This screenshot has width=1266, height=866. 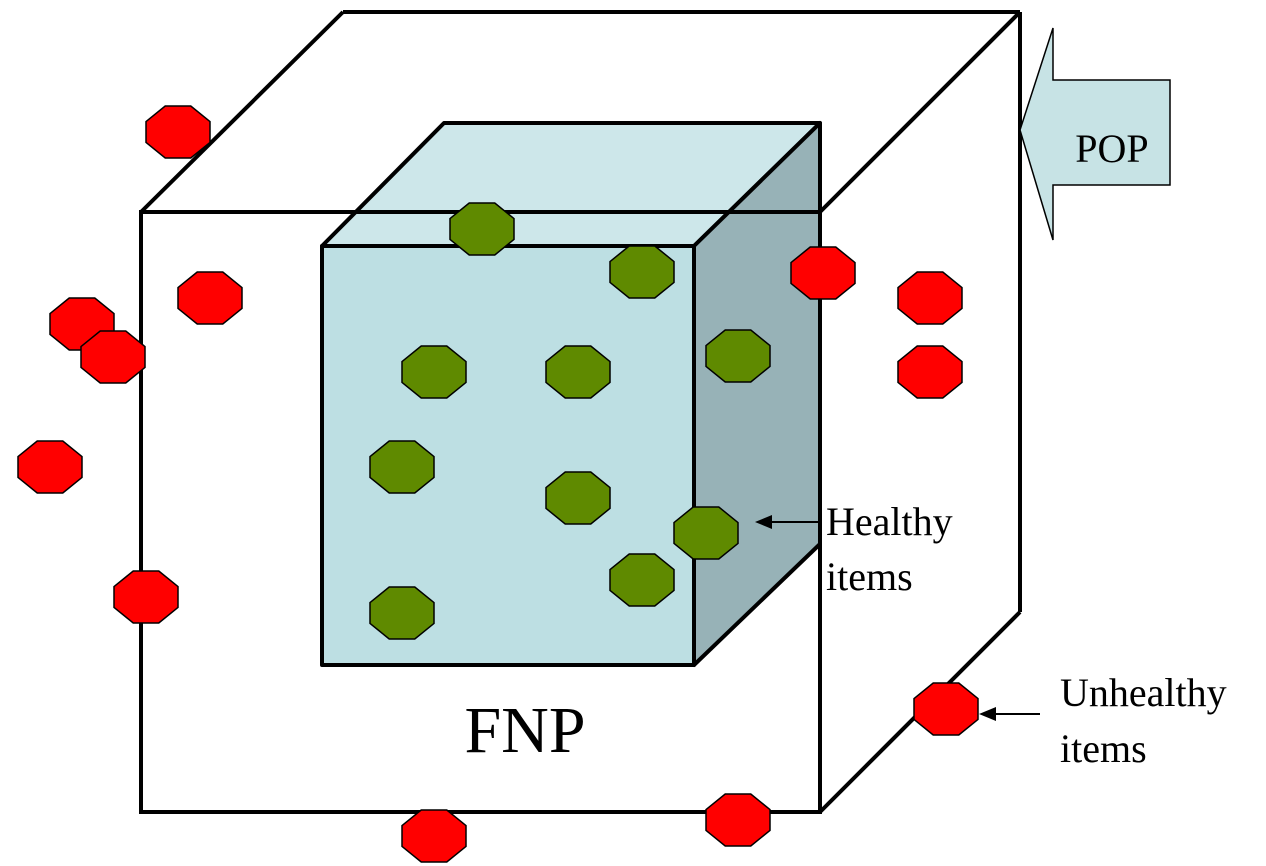 I want to click on unhealthy-label-line2: items, so click(x=1103, y=748).